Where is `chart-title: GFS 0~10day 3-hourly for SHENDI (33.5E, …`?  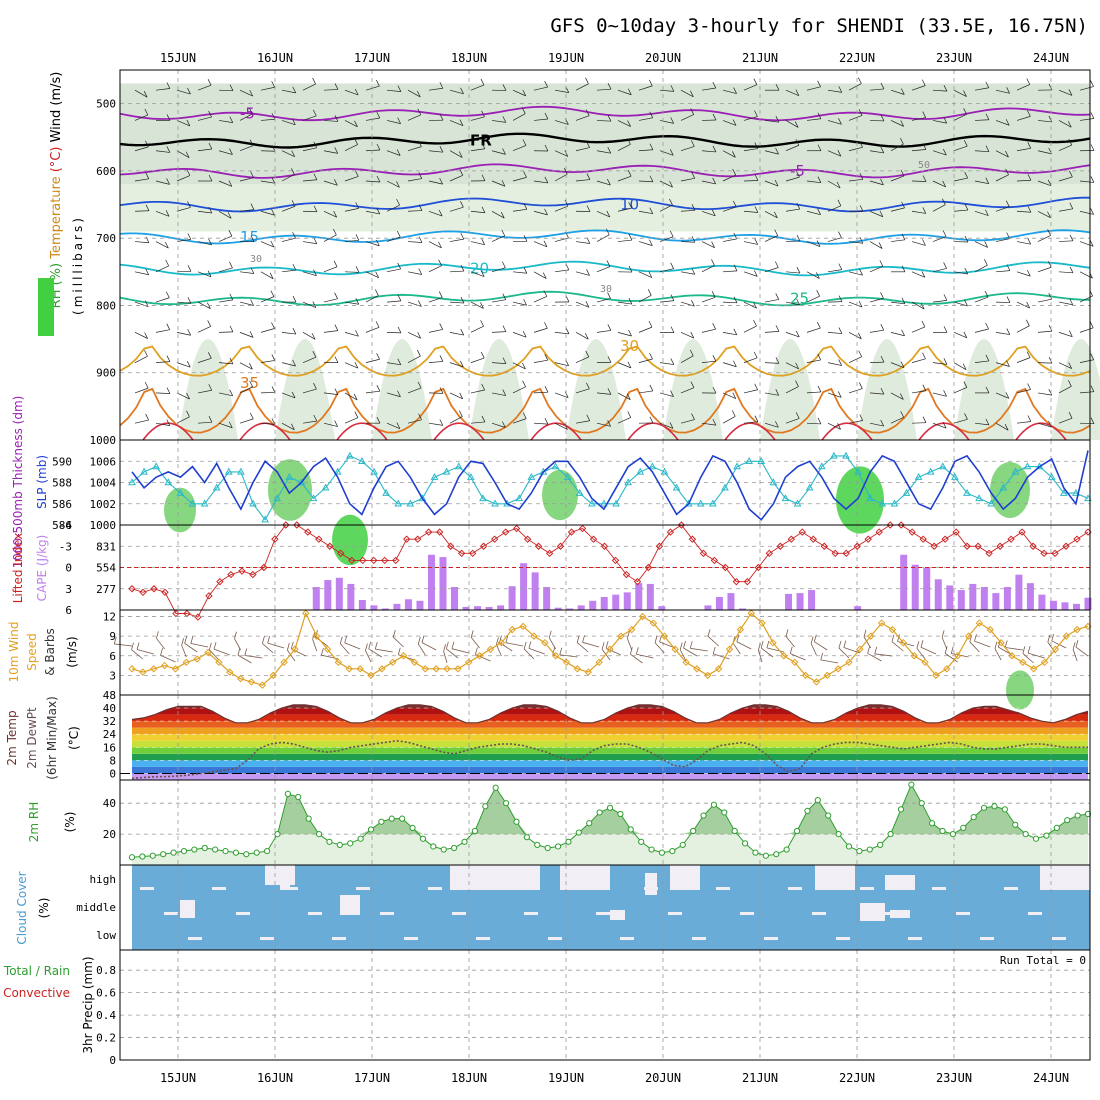
chart-title: GFS 0~10day 3-hourly for SHENDI (33.5E, … is located at coordinates (819, 26).